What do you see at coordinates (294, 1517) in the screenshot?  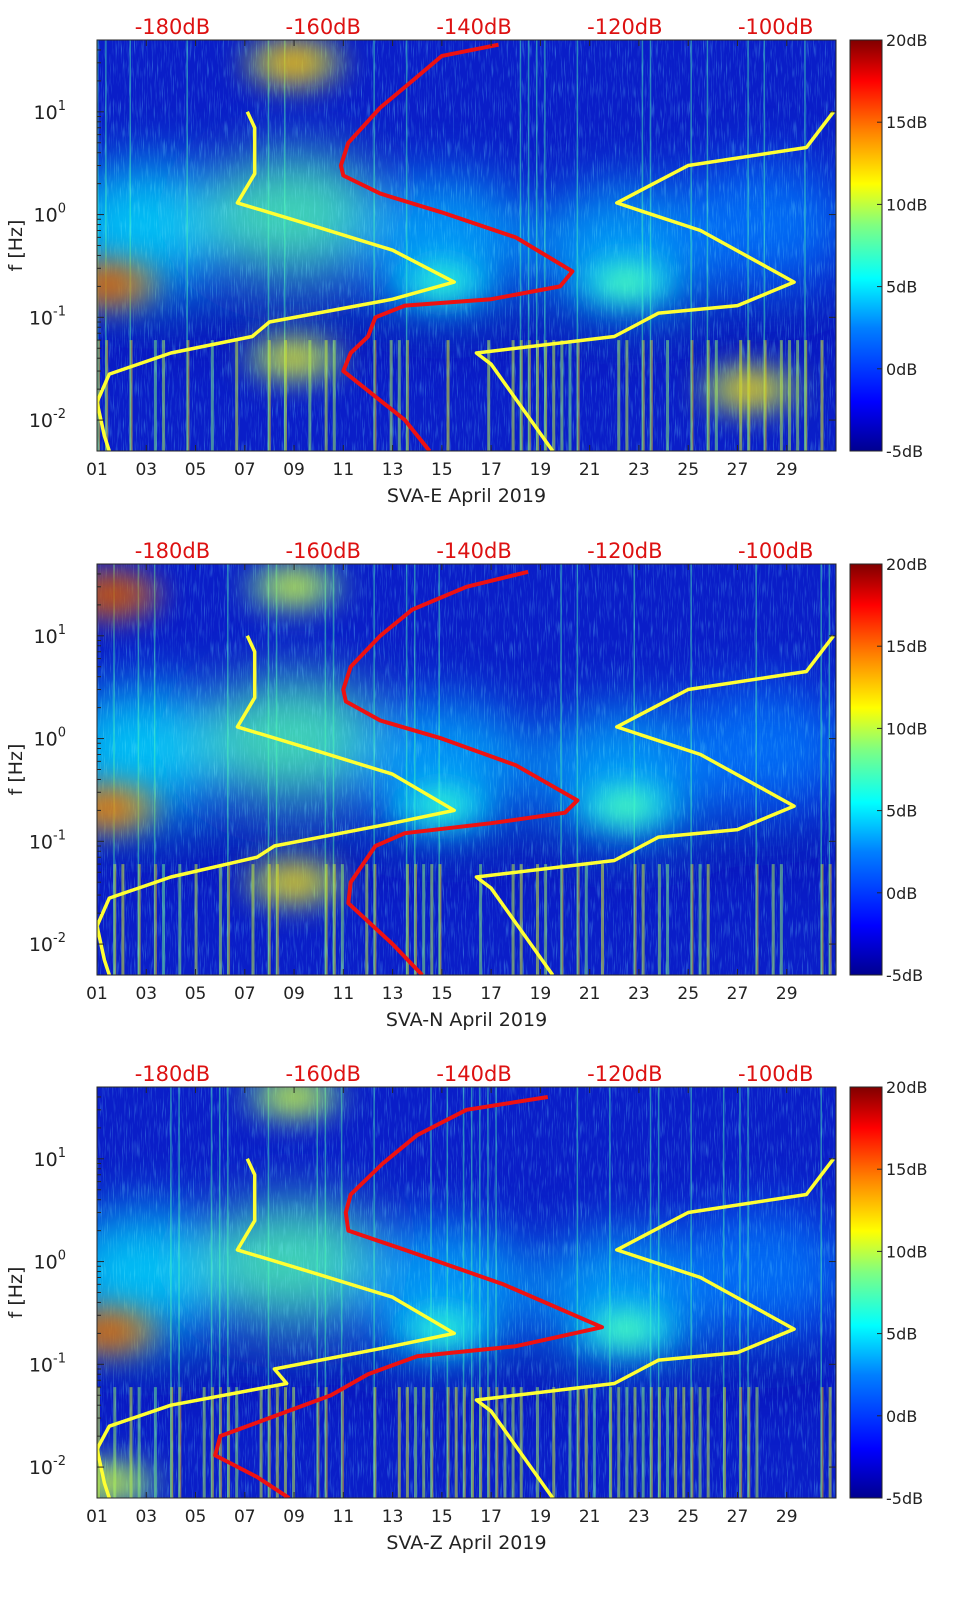 I see `x-tick-label: 09` at bounding box center [294, 1517].